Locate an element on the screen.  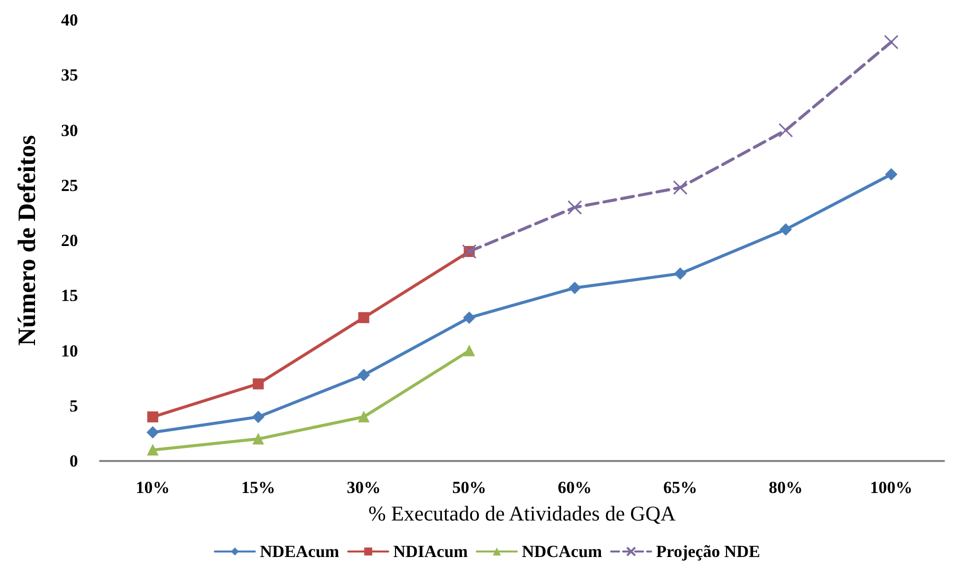
x-tick-label: 100% is located at coordinates (891, 487).